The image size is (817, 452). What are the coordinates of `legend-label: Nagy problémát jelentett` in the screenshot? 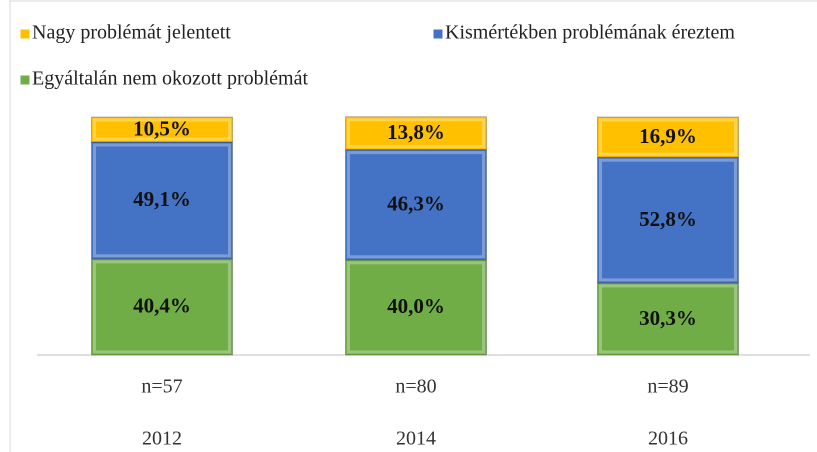 It's located at (131, 33).